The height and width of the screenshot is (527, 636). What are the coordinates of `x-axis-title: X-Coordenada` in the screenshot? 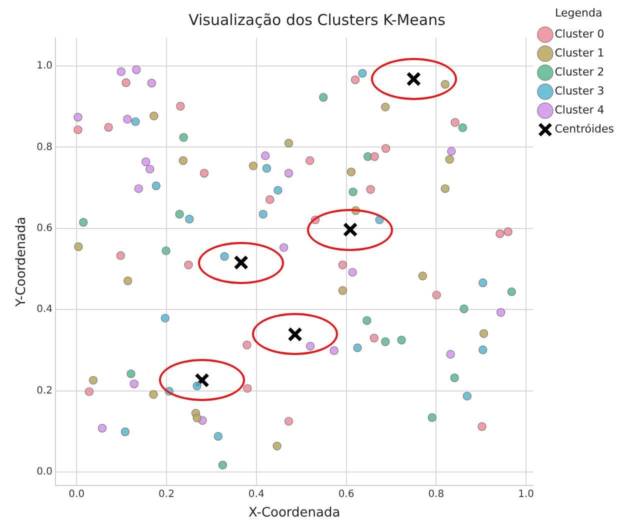 It's located at (294, 513).